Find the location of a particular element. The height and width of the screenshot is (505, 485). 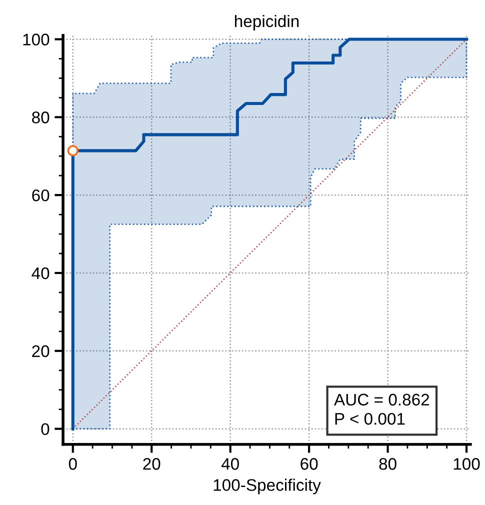

y-tick-label: 40 is located at coordinates (41, 273).